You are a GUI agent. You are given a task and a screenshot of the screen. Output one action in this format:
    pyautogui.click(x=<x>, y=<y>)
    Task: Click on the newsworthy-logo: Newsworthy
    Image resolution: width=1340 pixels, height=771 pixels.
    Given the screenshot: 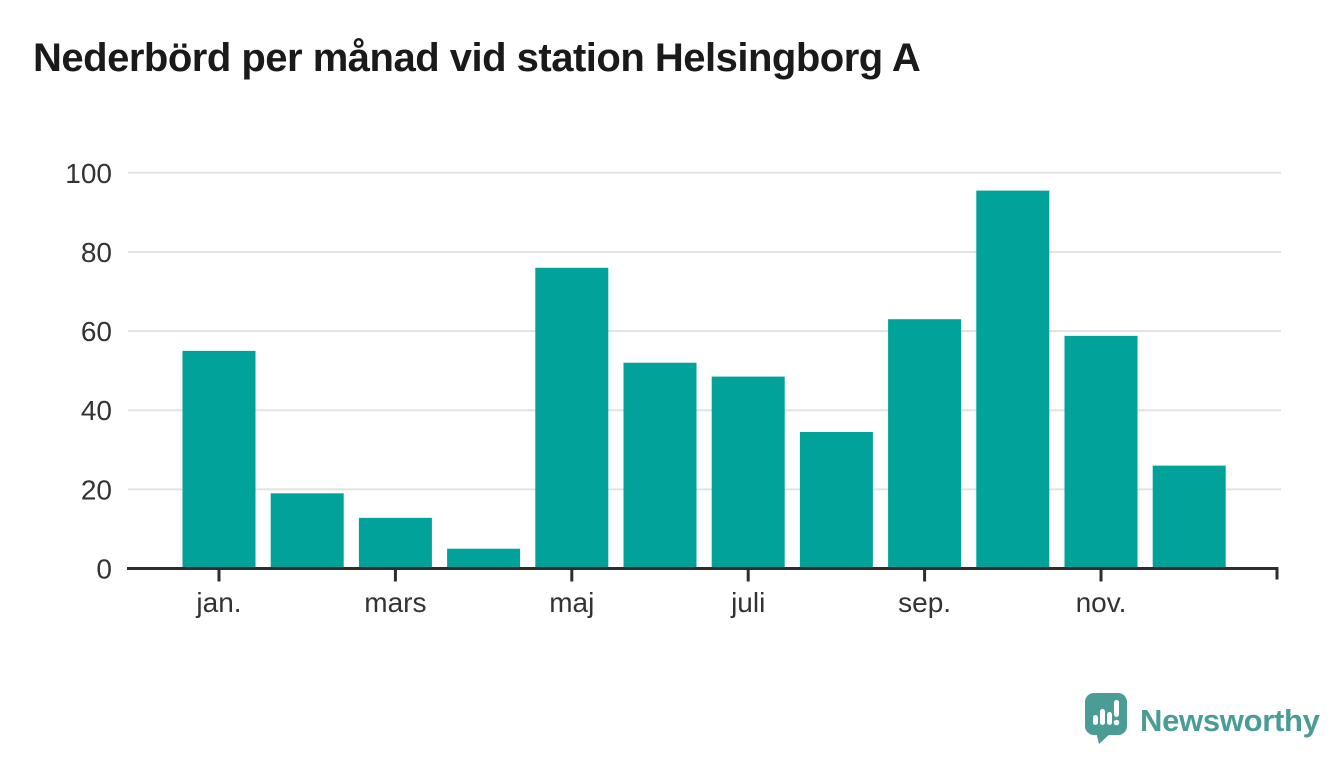 What is the action you would take?
    pyautogui.click(x=1202, y=720)
    